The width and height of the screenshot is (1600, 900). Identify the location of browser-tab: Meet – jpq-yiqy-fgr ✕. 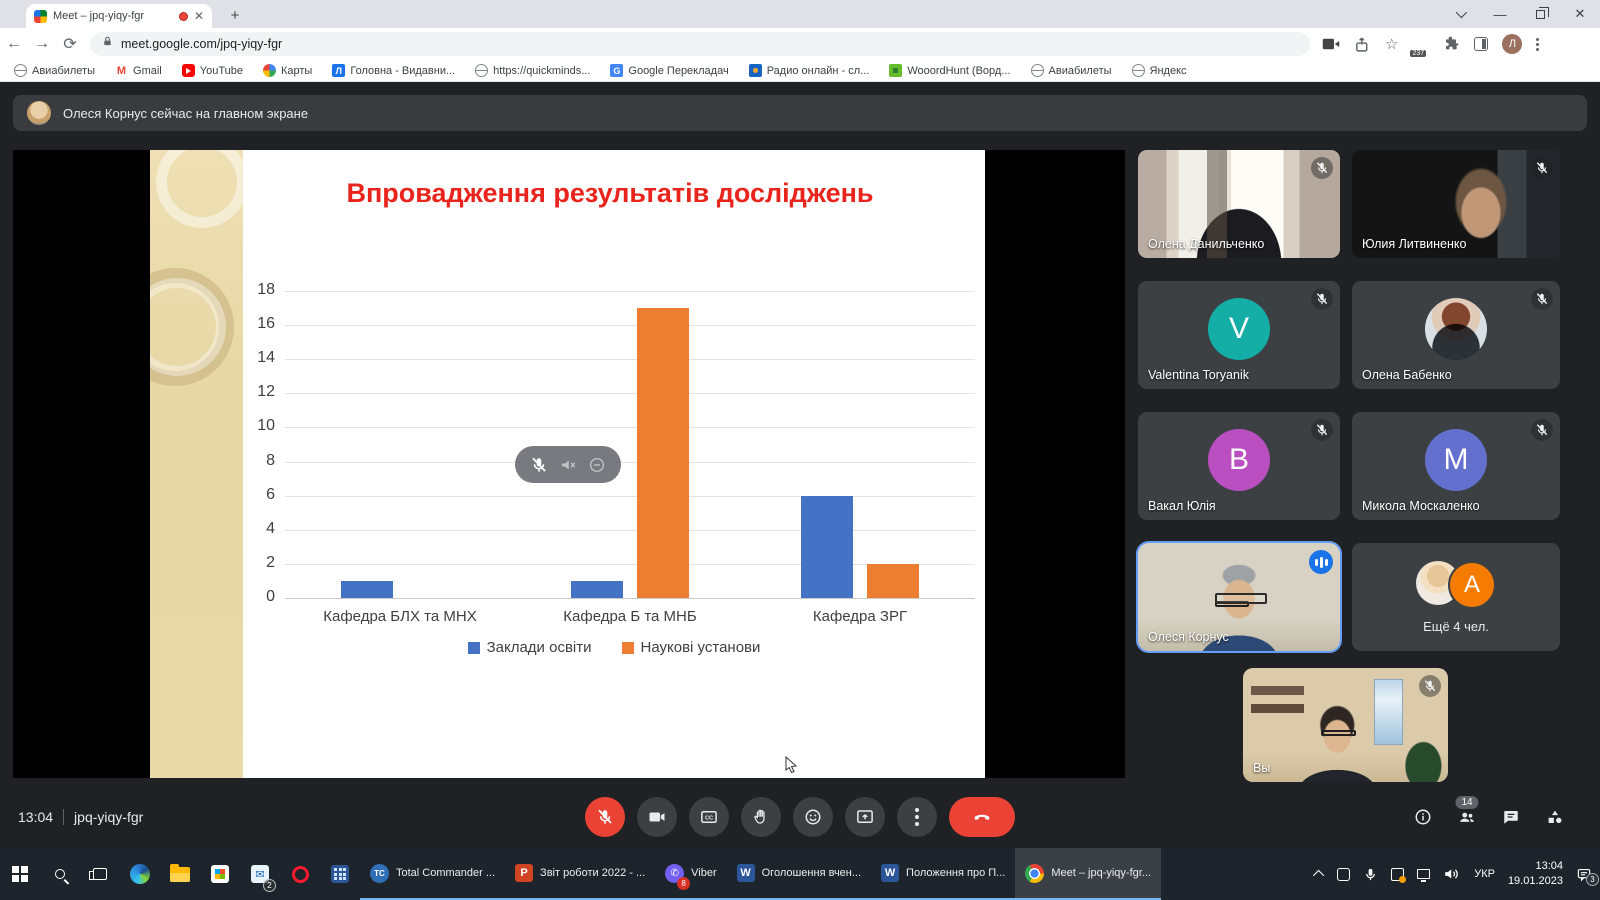
(119, 16).